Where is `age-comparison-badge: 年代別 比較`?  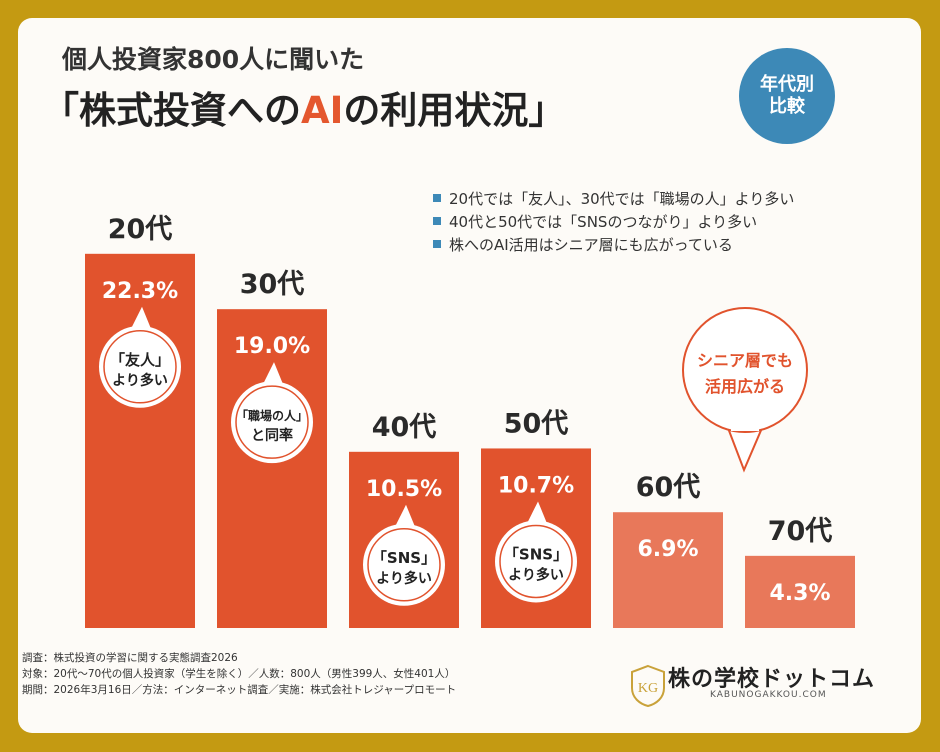 age-comparison-badge: 年代別 比較 is located at coordinates (787, 96).